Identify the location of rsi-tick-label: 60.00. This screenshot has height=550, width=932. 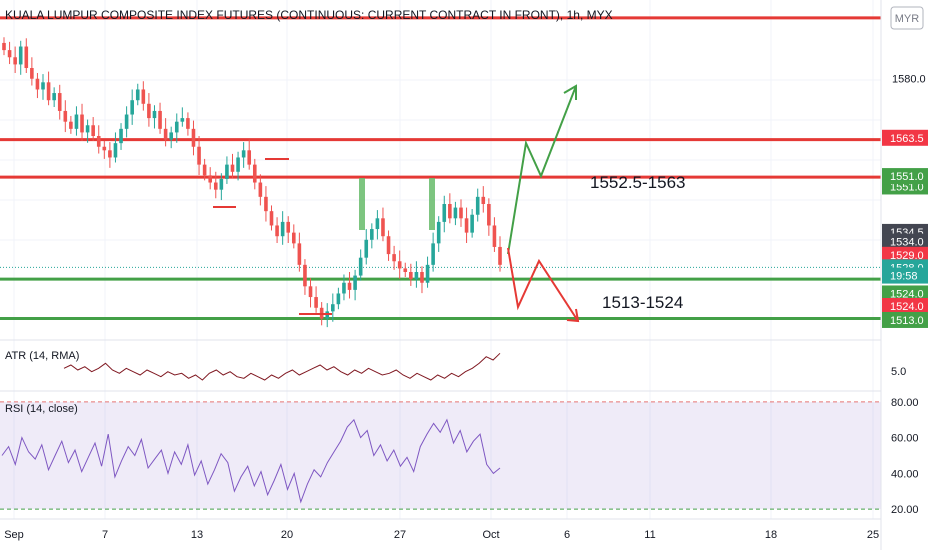
(905, 439).